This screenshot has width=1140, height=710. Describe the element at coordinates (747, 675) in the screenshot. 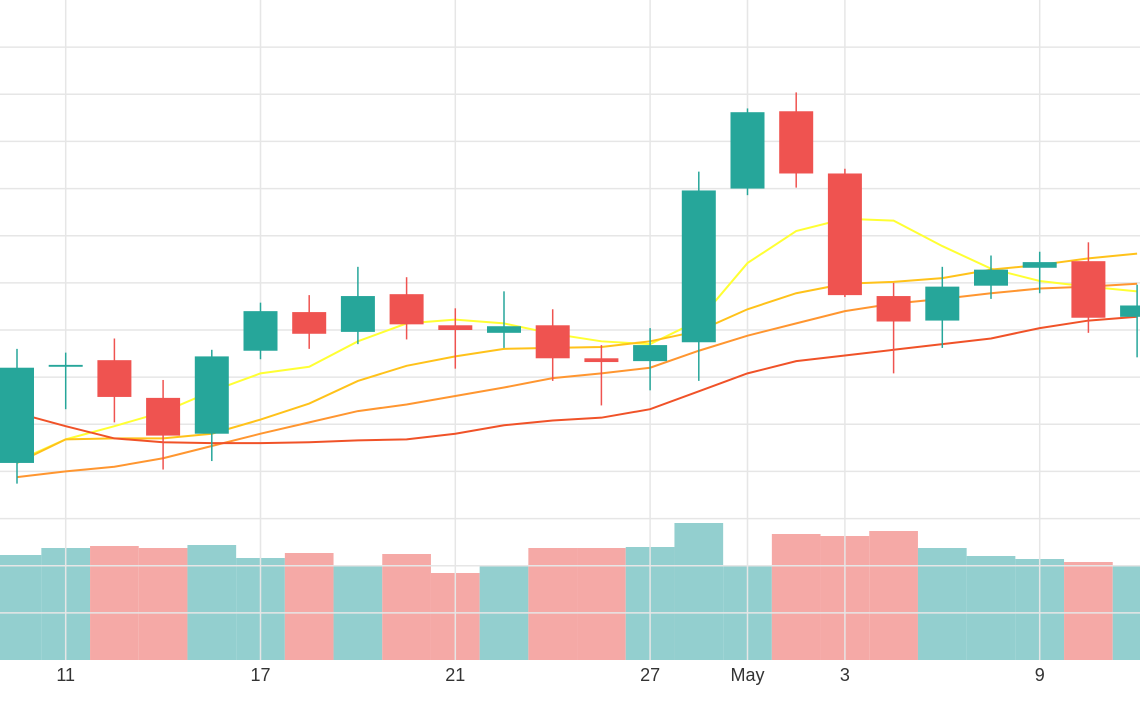

I see `x-tick-label: May` at that location.